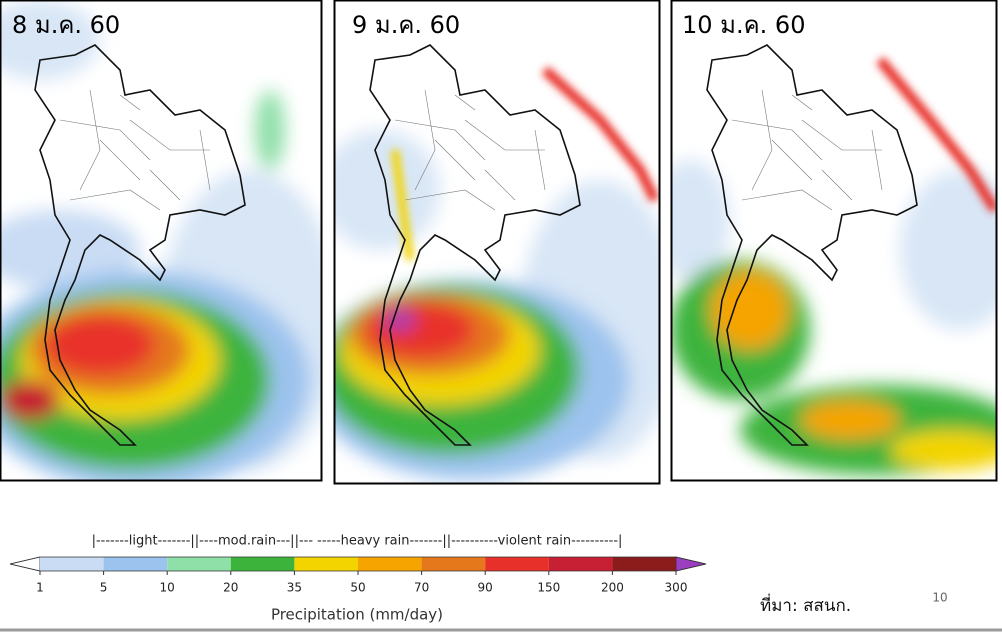 The image size is (1002, 632). Describe the element at coordinates (104, 588) in the screenshot. I see `colorbar-tick-label: 5` at that location.